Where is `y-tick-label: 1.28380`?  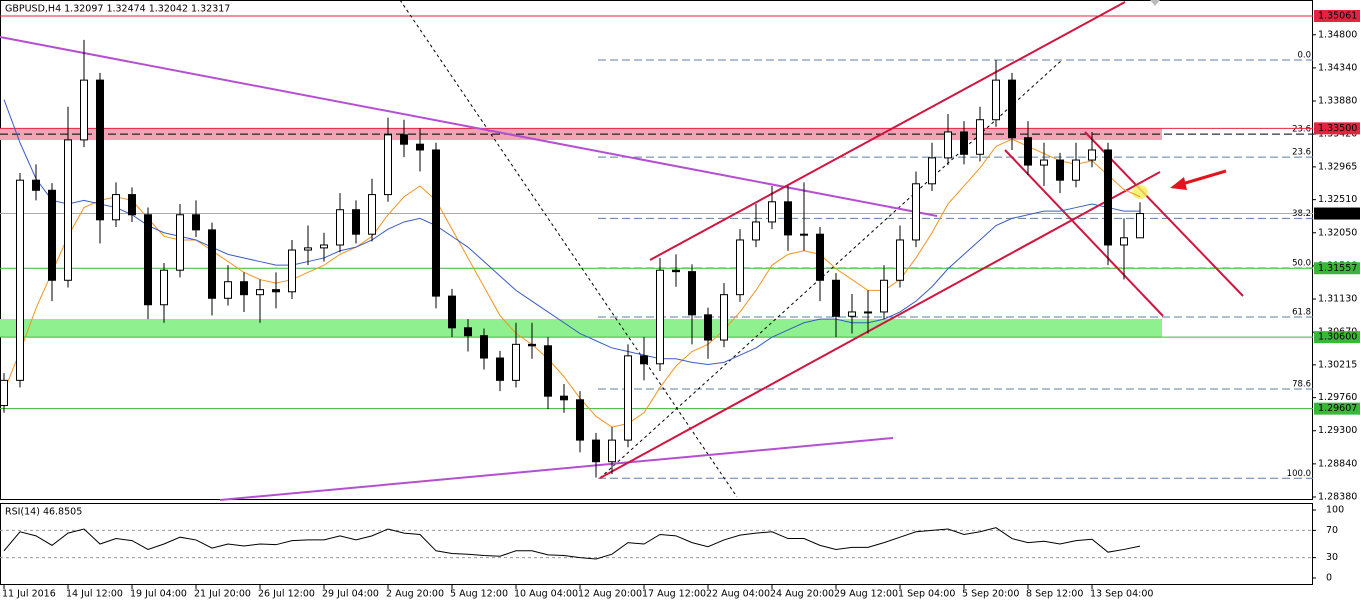
y-tick-label: 1.28380 is located at coordinates (1337, 496).